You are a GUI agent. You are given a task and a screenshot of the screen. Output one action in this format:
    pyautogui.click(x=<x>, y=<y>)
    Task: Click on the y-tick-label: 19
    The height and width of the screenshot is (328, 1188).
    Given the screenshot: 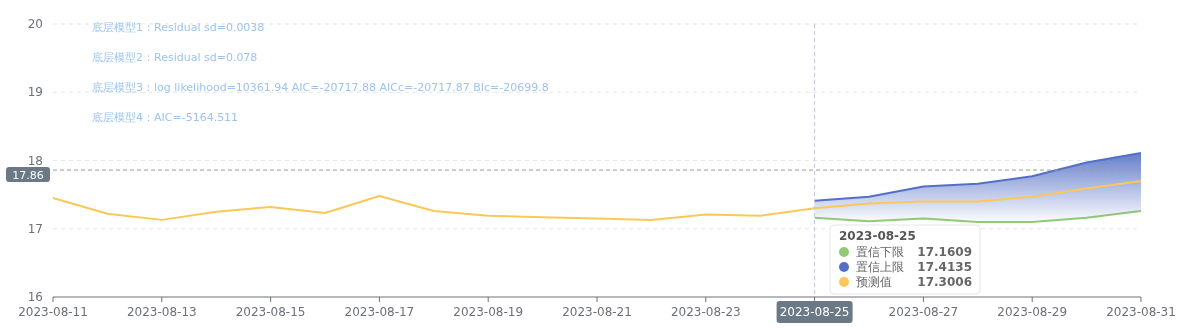 What is the action you would take?
    pyautogui.click(x=35, y=92)
    